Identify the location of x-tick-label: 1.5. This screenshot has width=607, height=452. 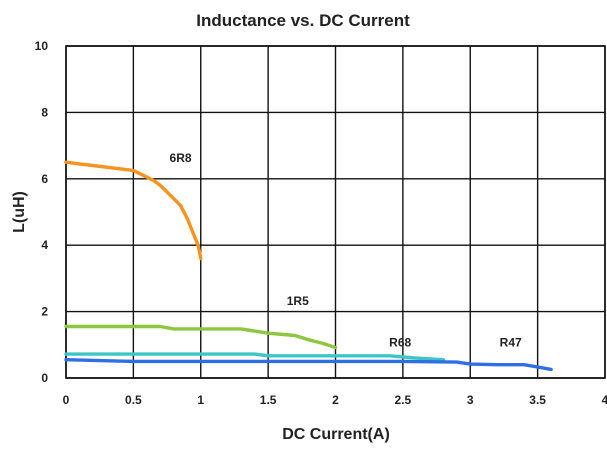
(268, 400).